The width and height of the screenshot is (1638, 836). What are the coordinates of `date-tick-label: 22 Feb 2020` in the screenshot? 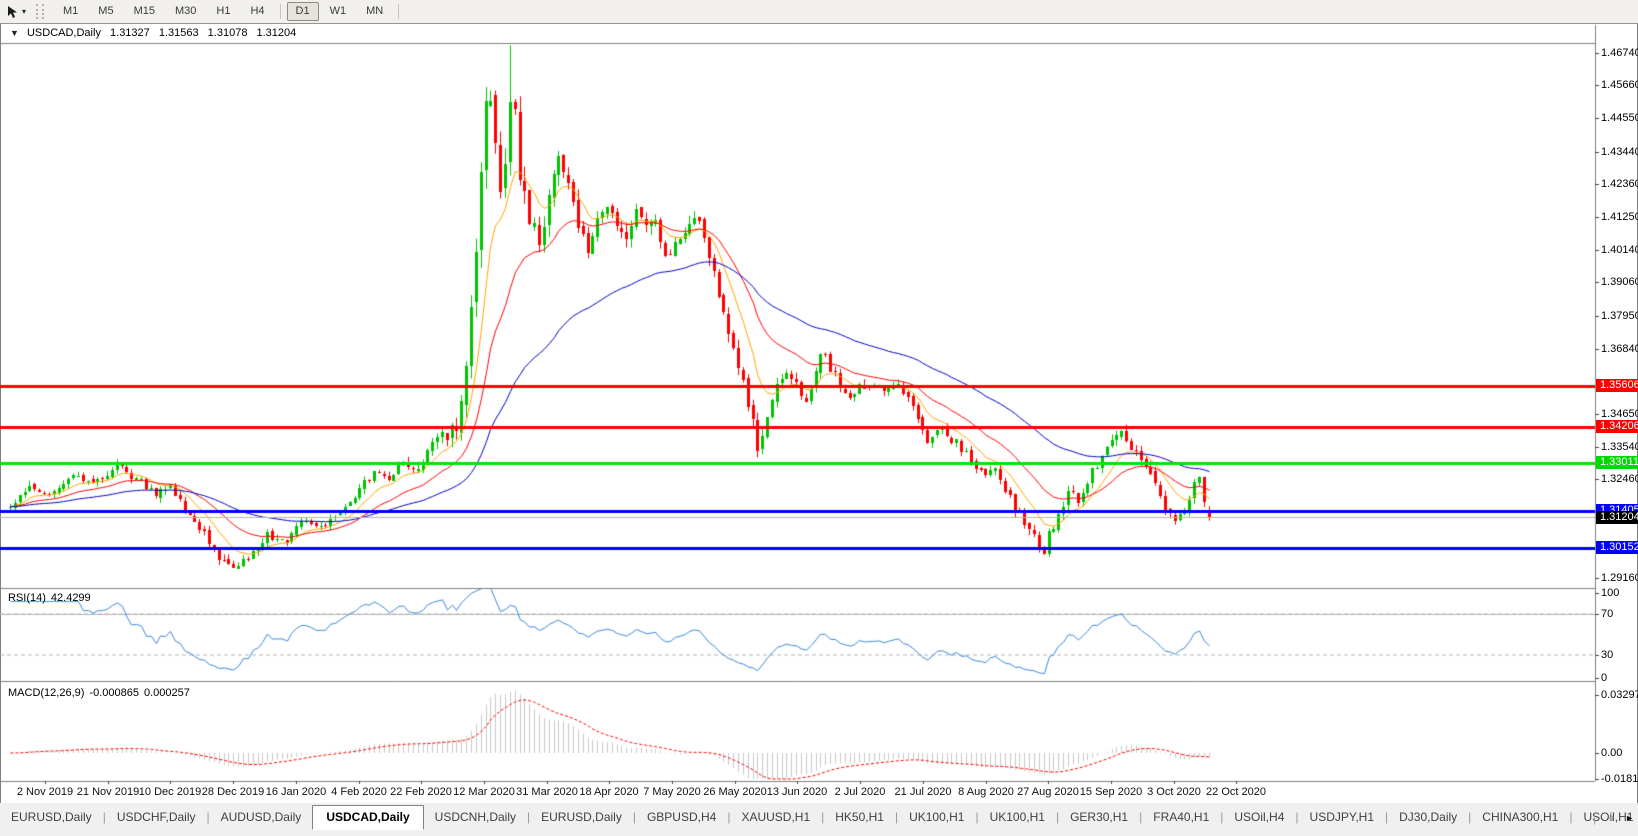 It's located at (421, 792).